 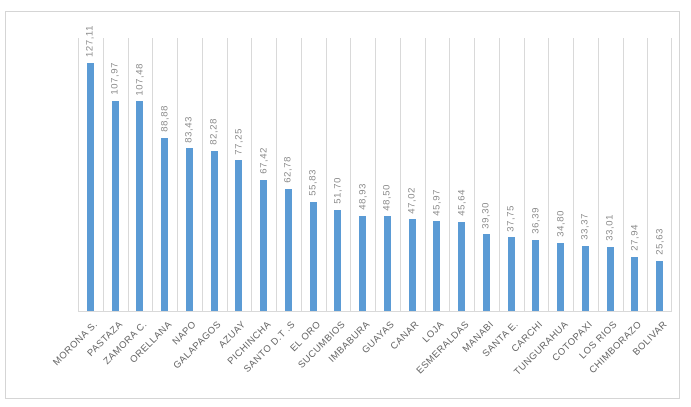 I want to click on bar-value-label: 39,30, so click(x=486, y=215).